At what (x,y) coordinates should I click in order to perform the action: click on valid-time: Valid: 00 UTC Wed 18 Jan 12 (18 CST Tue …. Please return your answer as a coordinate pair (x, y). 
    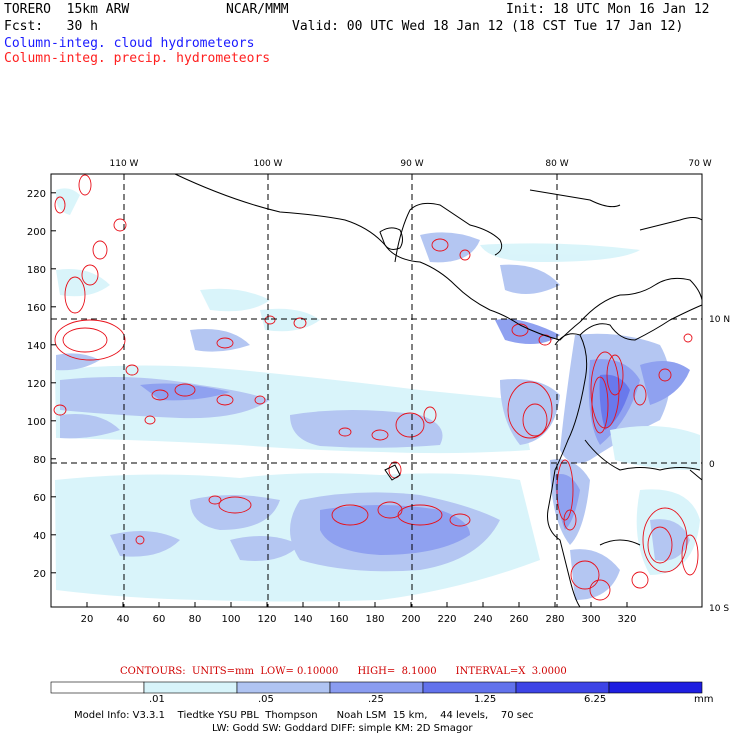
    Looking at the image, I should click on (488, 26).